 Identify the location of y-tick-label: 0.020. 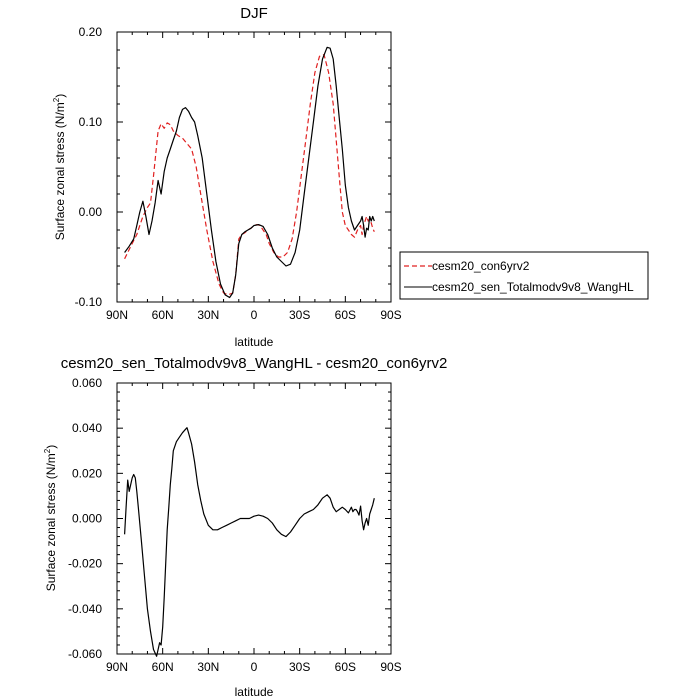
(87, 473).